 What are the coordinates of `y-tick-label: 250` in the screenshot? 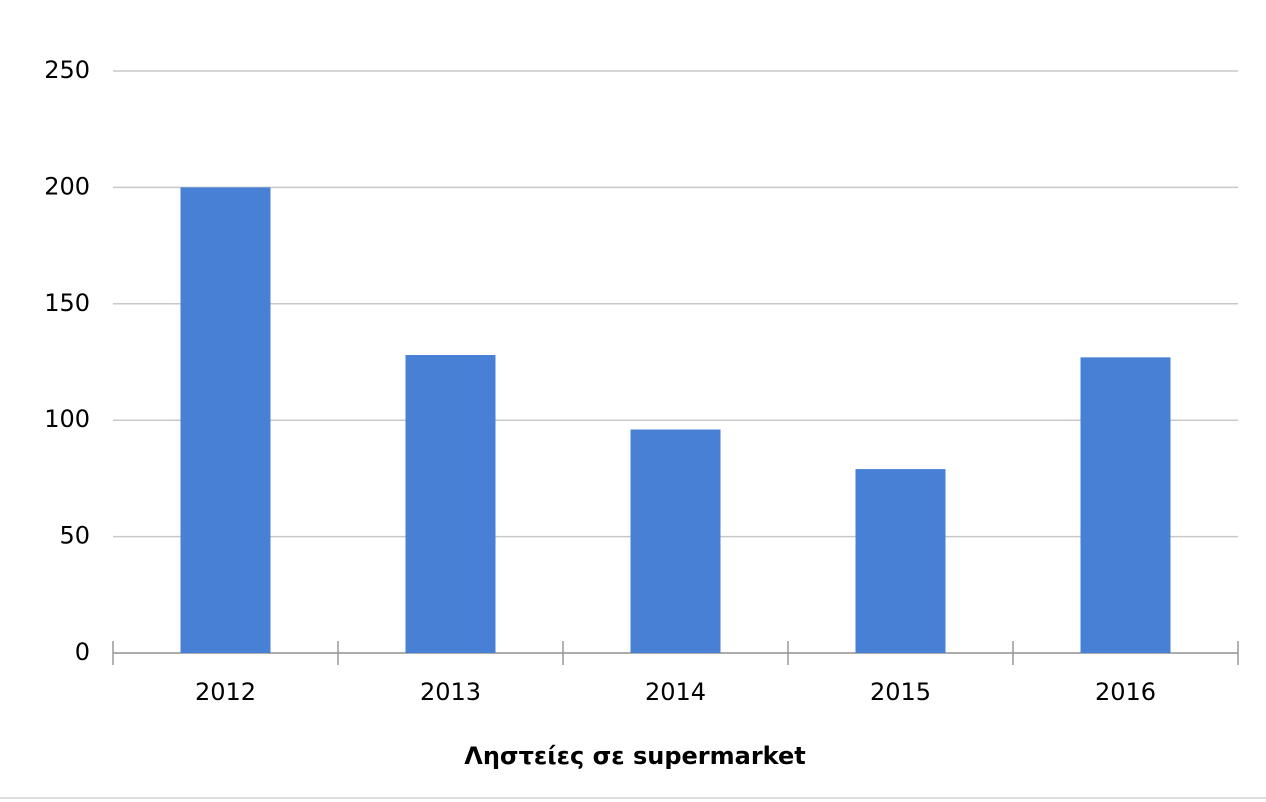 It's located at (67, 70).